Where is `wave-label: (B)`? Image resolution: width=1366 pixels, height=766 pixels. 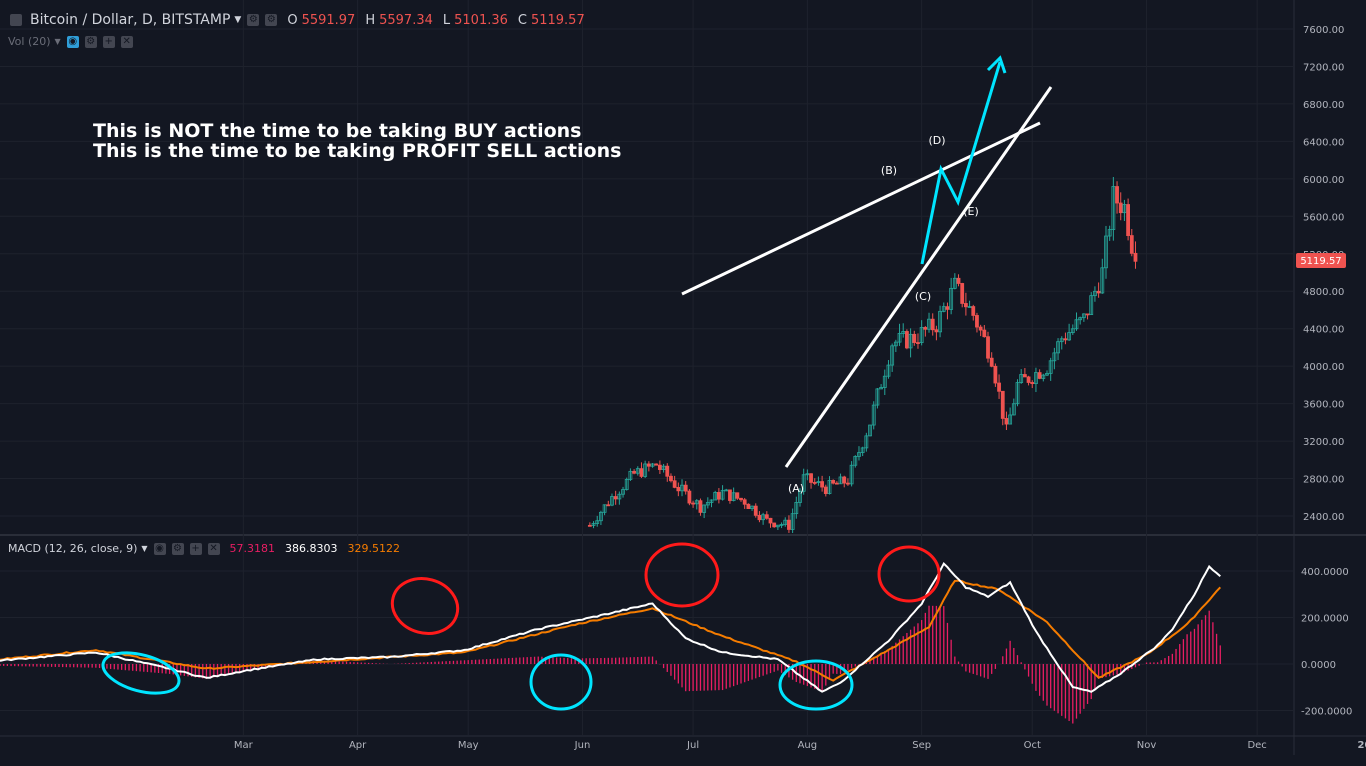 wave-label: (B) is located at coordinates (889, 170).